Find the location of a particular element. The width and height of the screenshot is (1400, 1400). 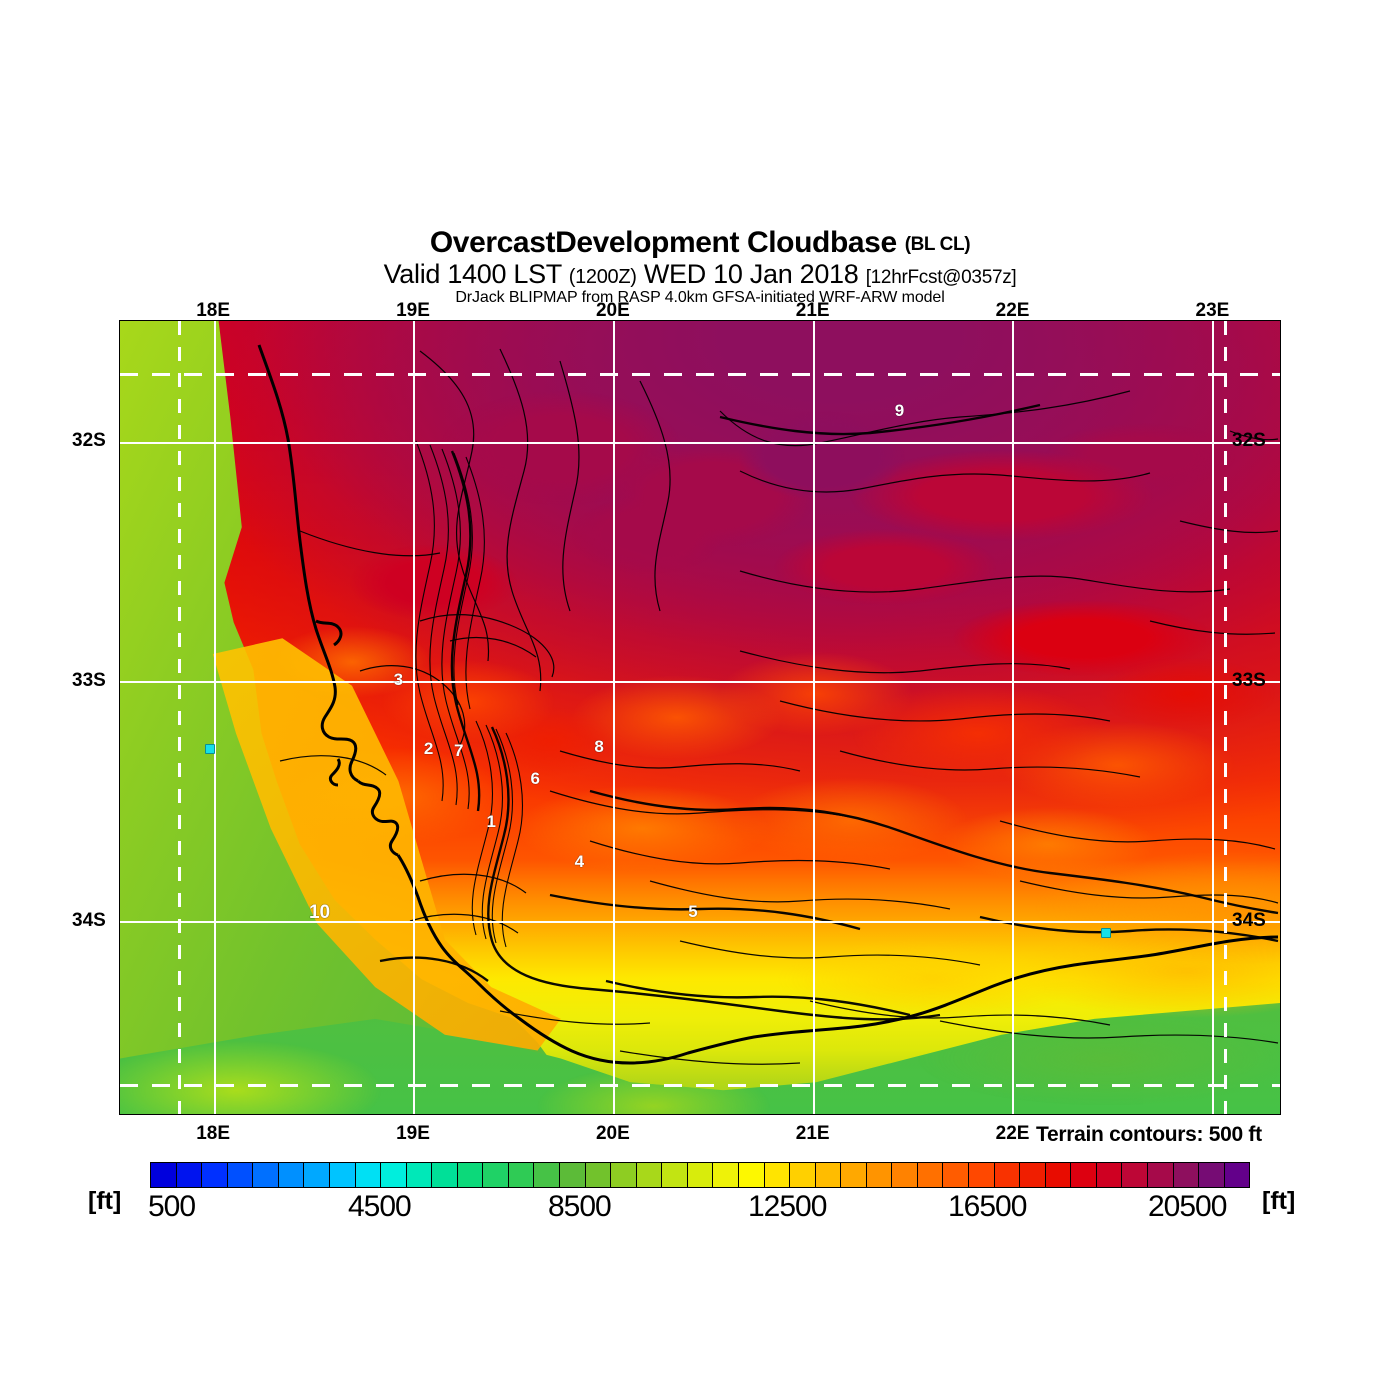

title-main: OvercastDevelopment Cloudbase is located at coordinates (663, 242).